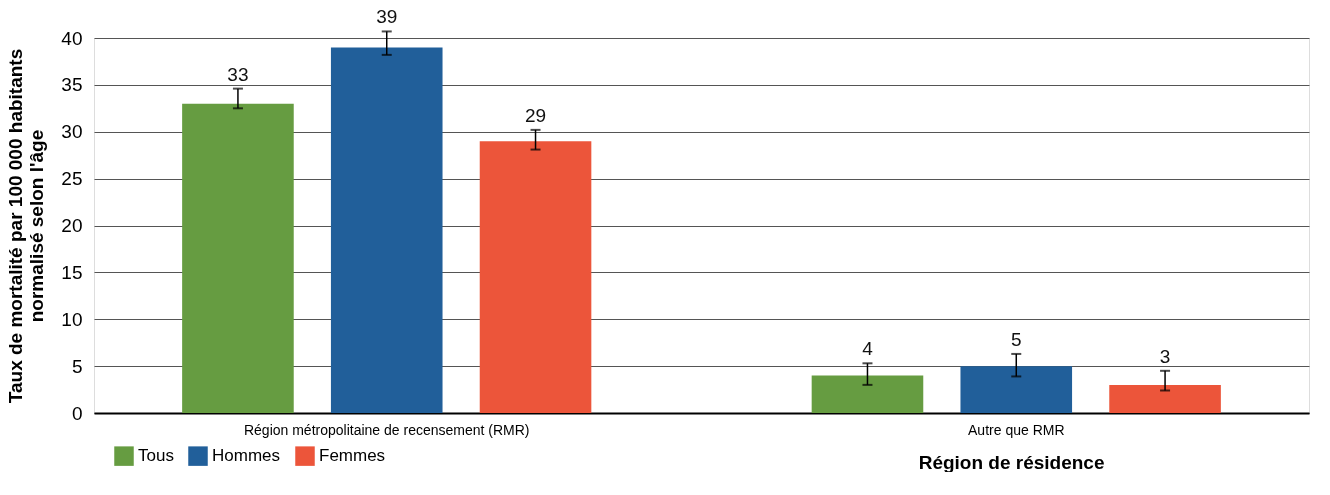 The image size is (1330, 495). Describe the element at coordinates (535, 115) in the screenshot. I see `data-label: 29` at that location.